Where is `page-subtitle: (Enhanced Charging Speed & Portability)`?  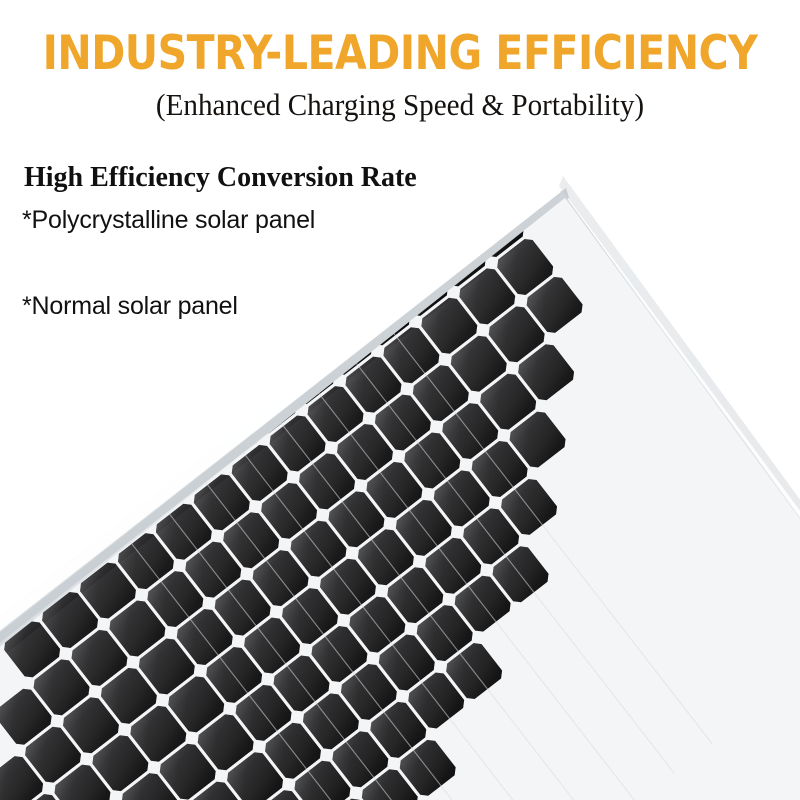
page-subtitle: (Enhanced Charging Speed & Portability) is located at coordinates (400, 104).